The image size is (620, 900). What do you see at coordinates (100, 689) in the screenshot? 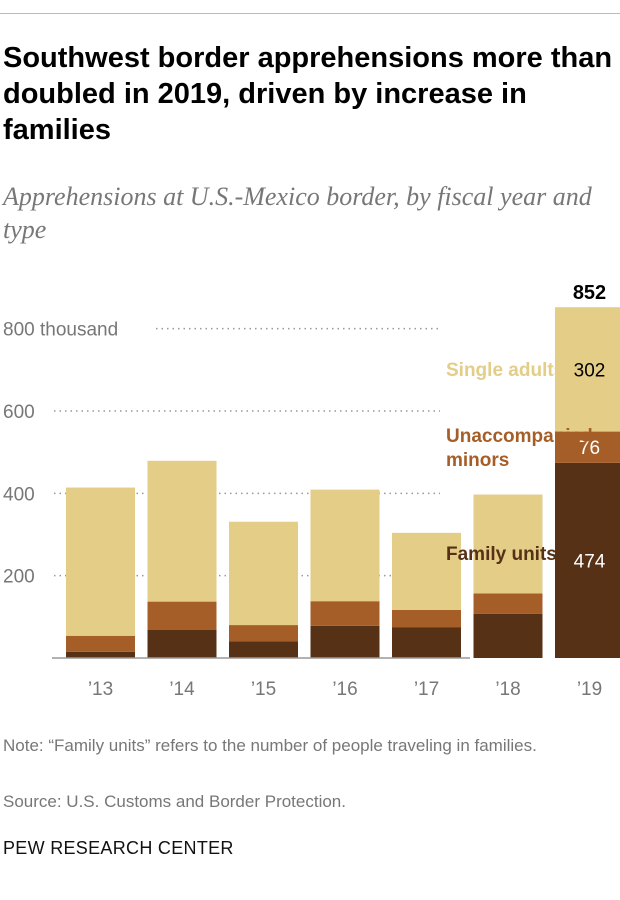
I see `x-tick-label: ’13` at bounding box center [100, 689].